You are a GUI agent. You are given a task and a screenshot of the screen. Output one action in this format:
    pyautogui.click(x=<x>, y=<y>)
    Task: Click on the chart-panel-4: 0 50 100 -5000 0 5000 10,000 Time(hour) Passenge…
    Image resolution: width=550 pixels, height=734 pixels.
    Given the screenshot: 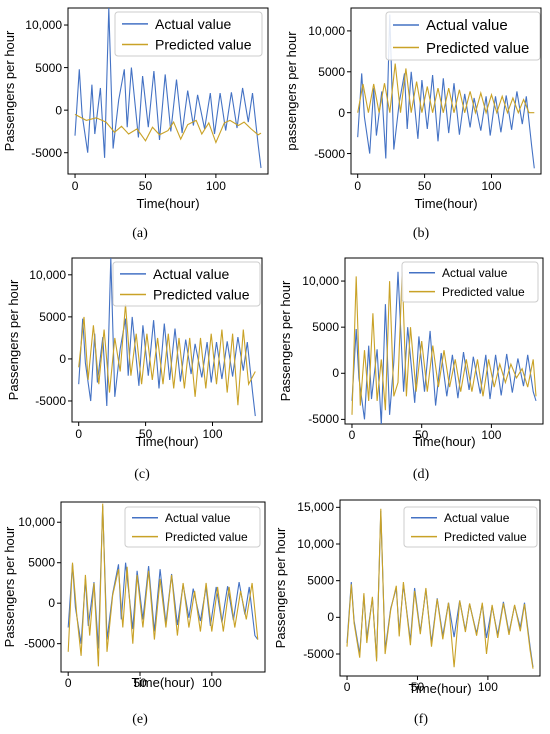 What is the action you would take?
    pyautogui.click(x=411, y=369)
    